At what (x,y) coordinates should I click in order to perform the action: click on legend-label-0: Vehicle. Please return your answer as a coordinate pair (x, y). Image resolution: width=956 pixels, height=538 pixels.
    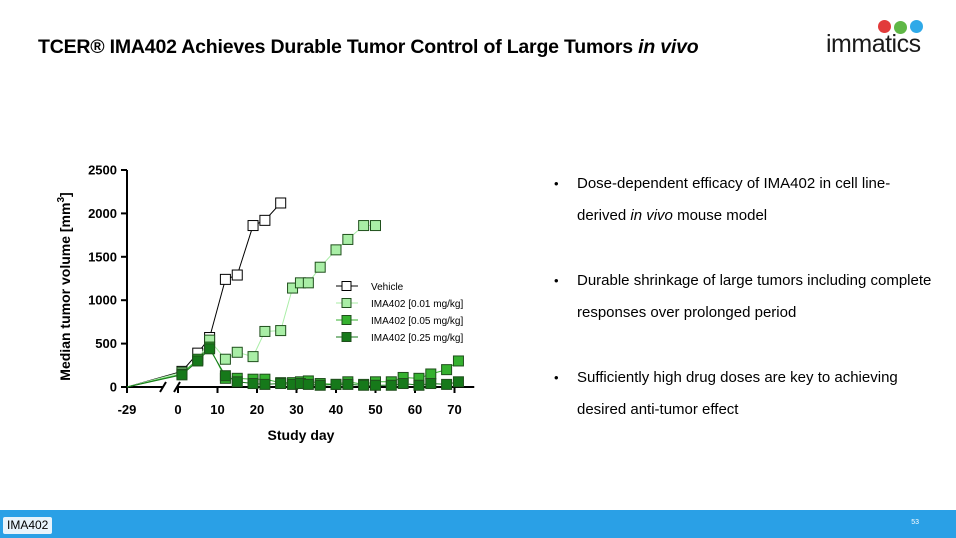
    Looking at the image, I should click on (387, 287).